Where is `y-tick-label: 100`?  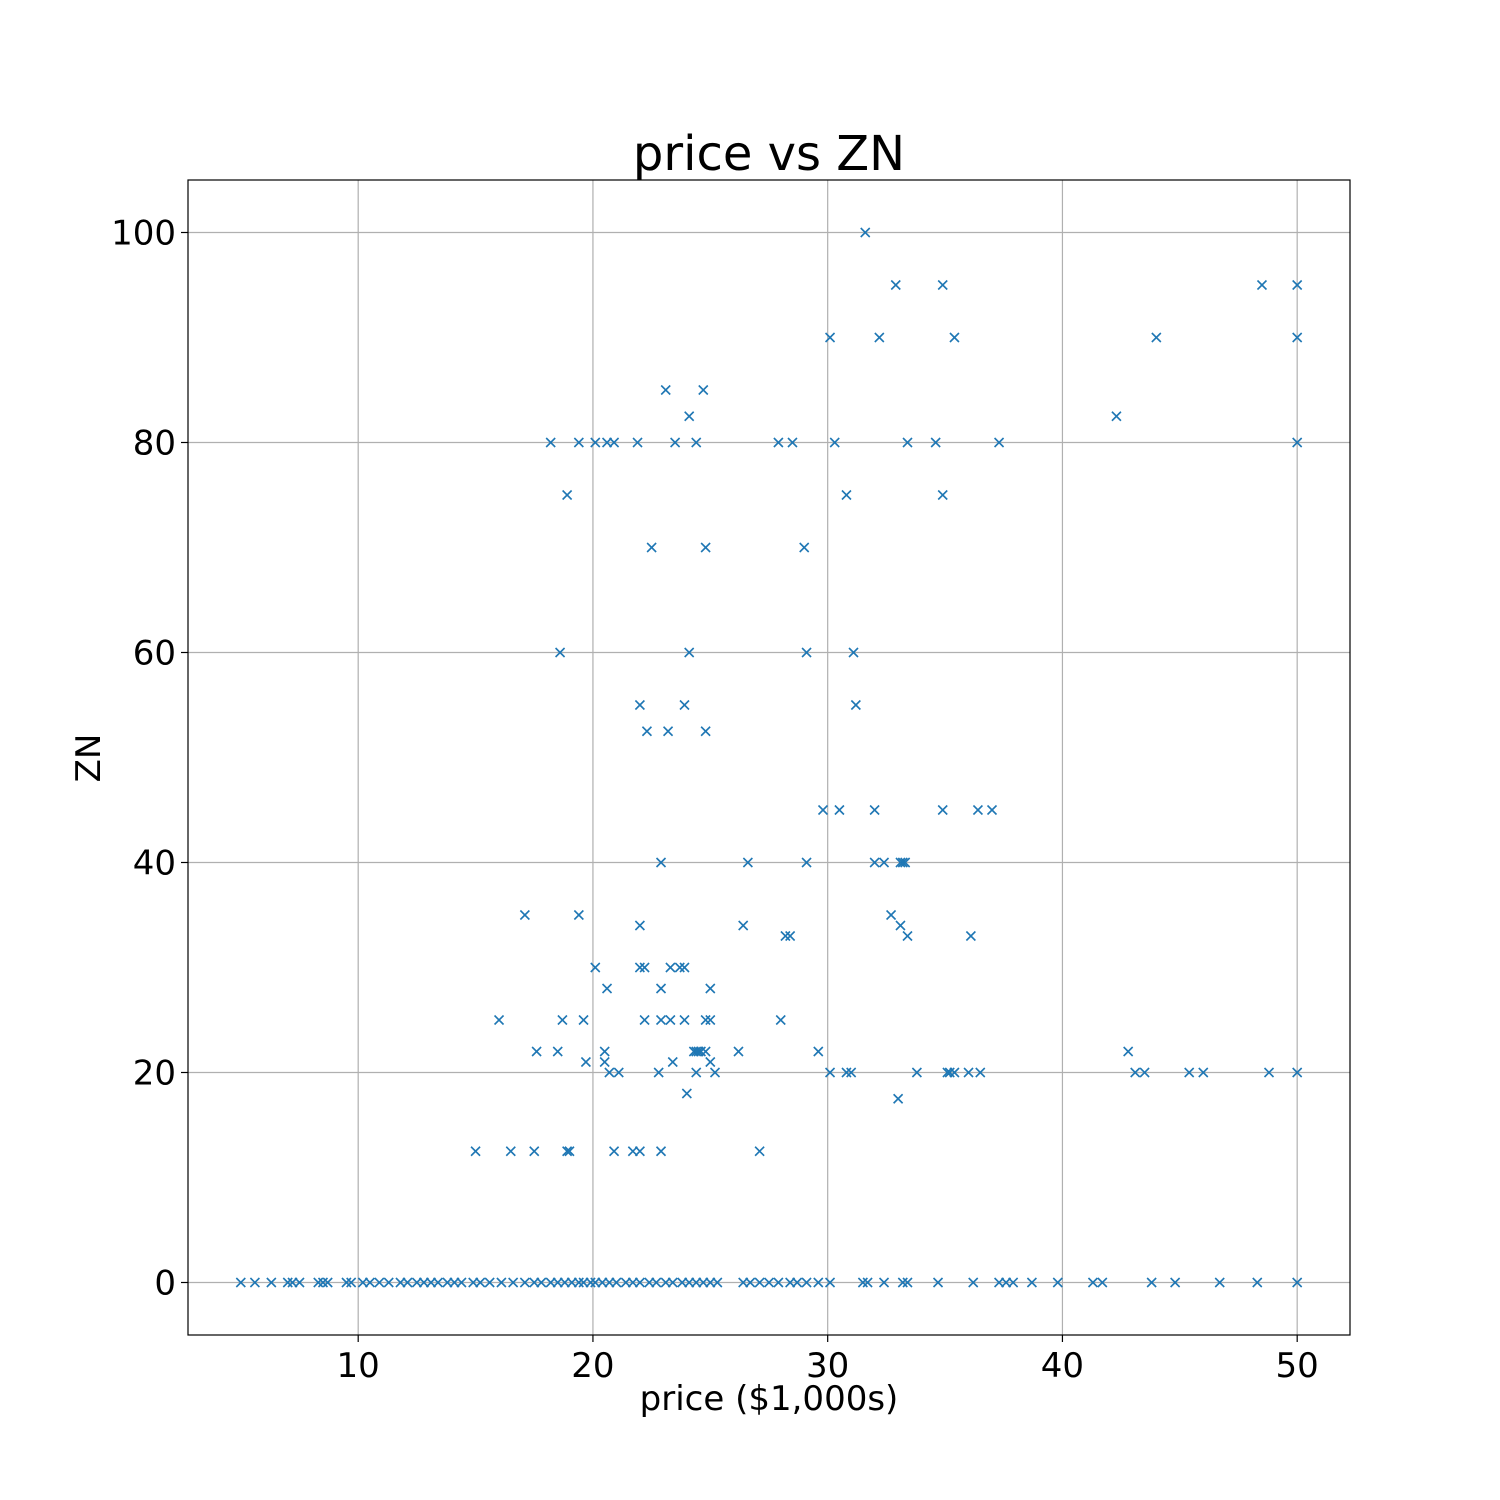
y-tick-label: 100 is located at coordinates (143, 234).